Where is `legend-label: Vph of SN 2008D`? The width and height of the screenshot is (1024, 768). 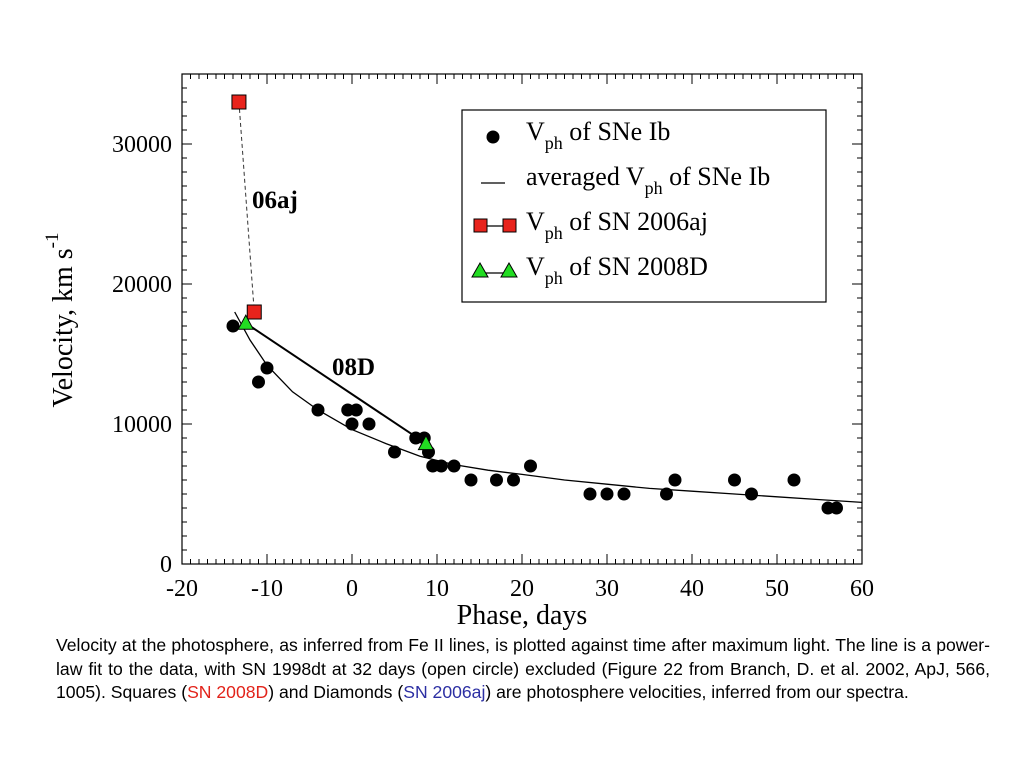
legend-label: Vph of SN 2008D is located at coordinates (617, 270).